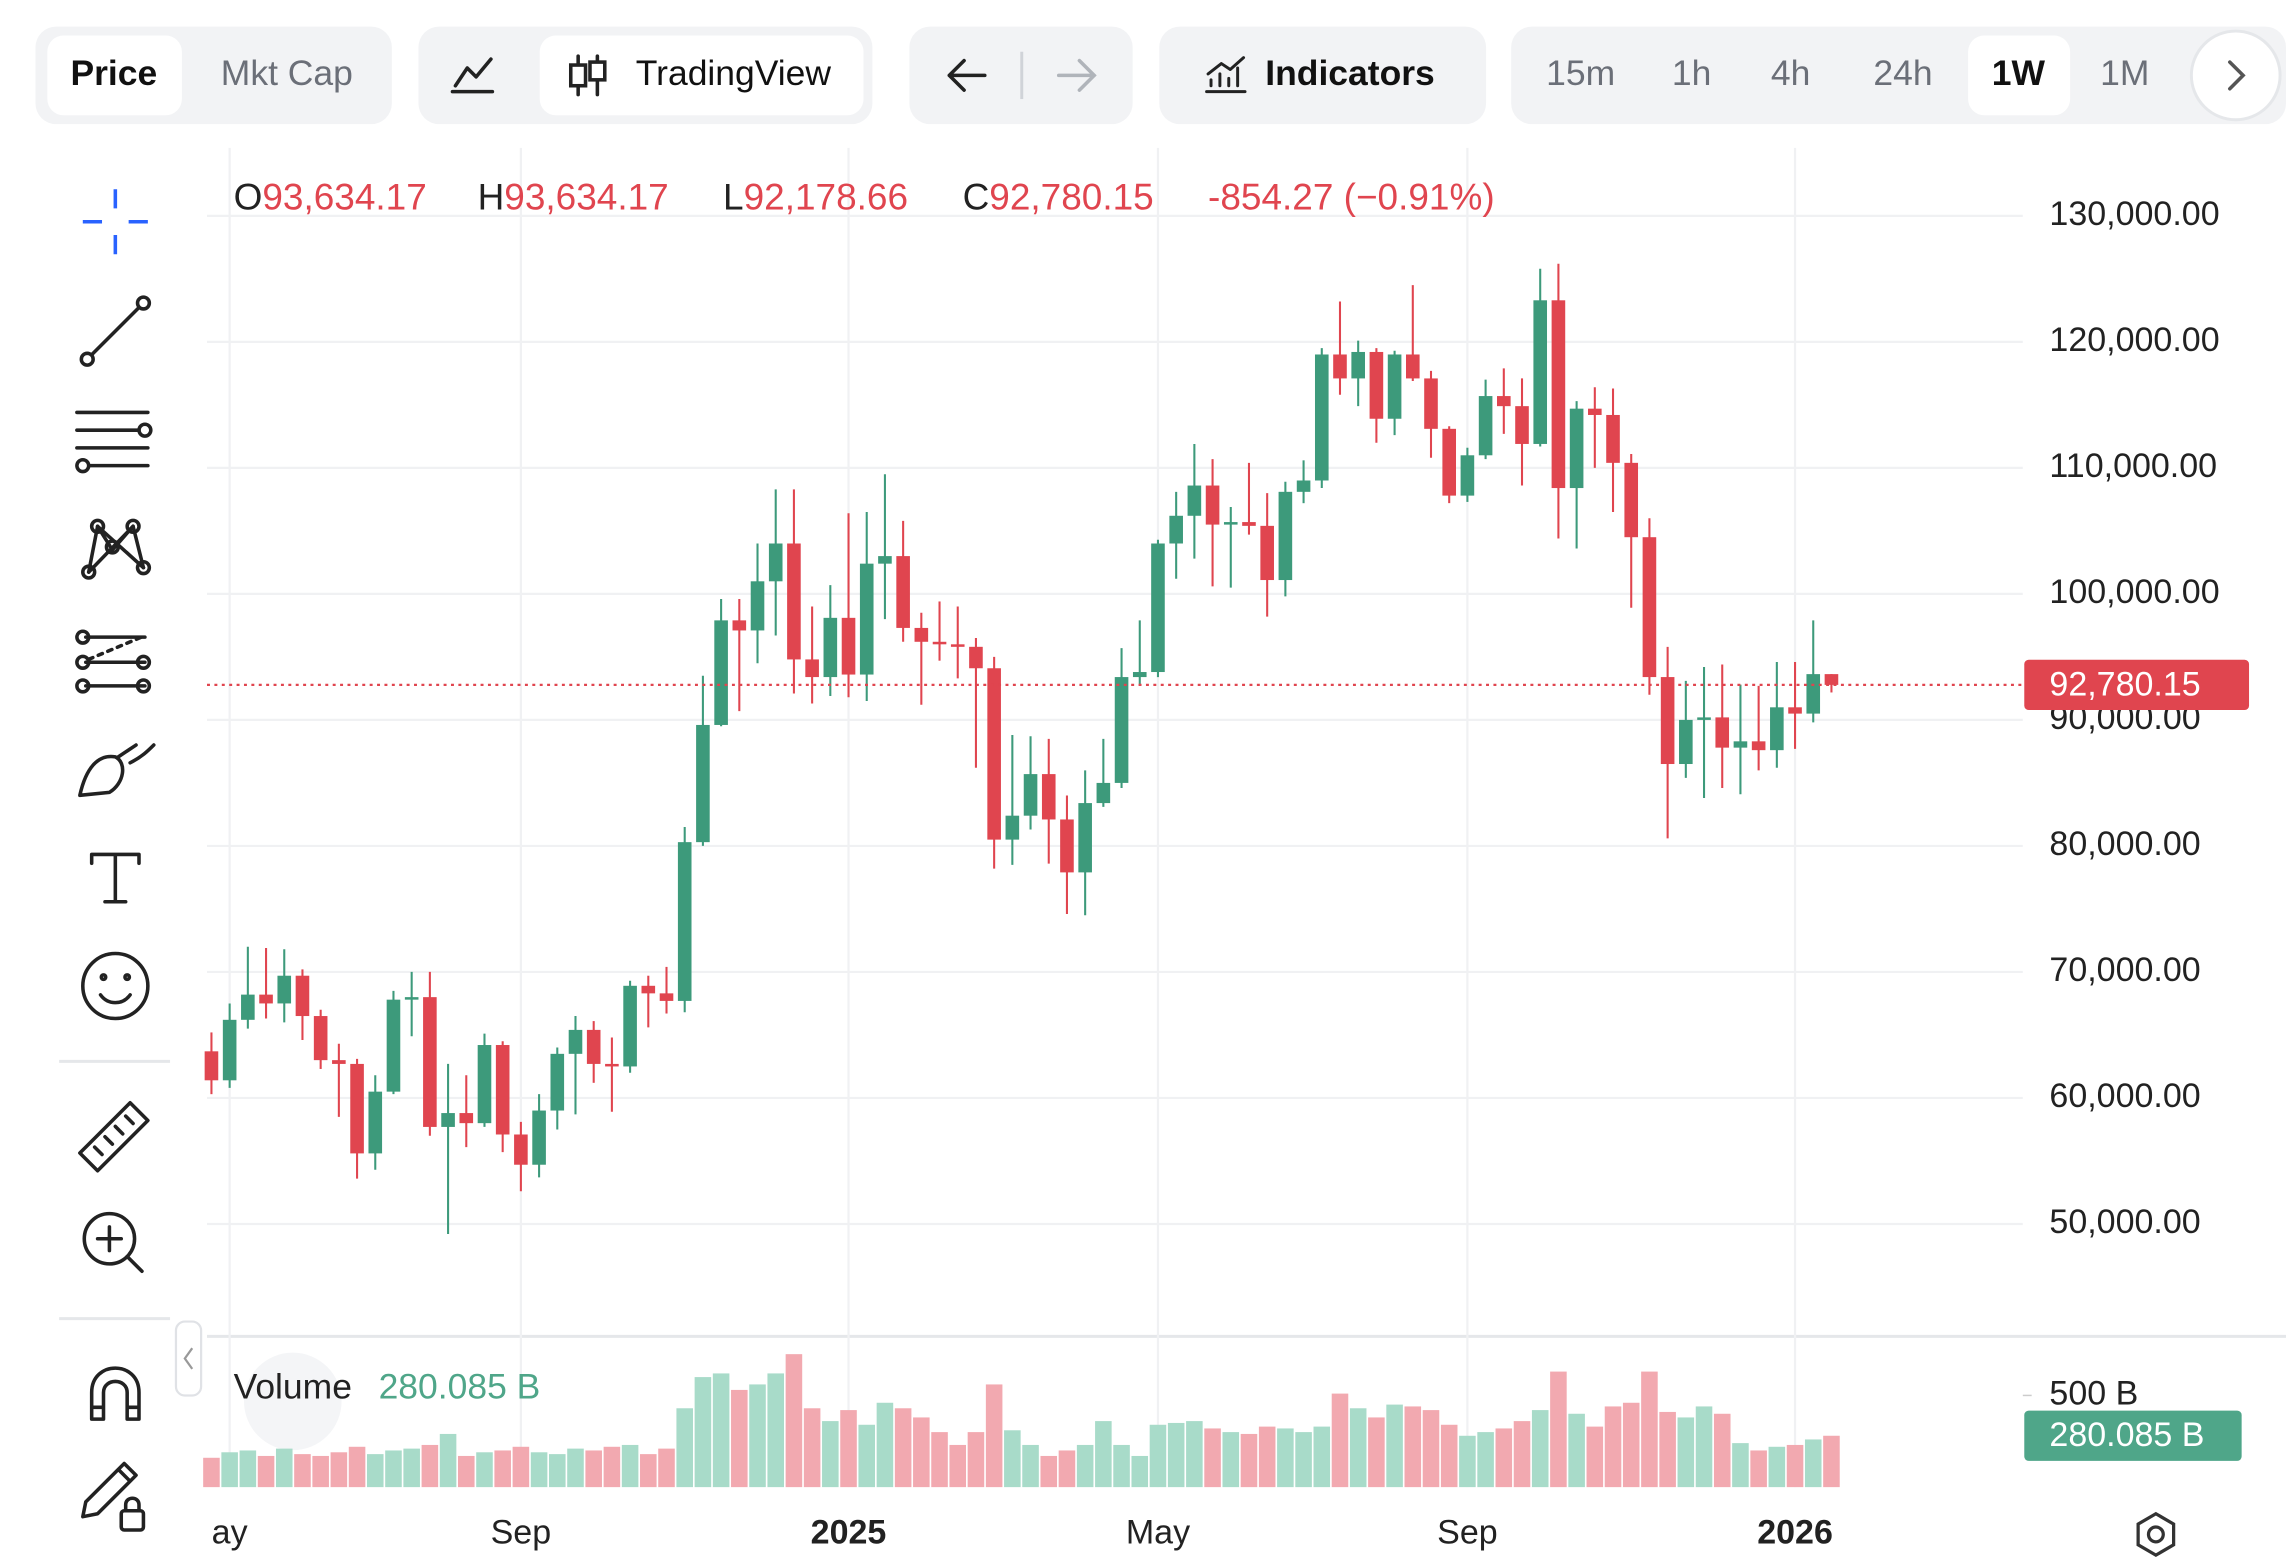 This screenshot has height=1564, width=2286. I want to click on ohlc-value: 93,634.17, so click(586, 196).